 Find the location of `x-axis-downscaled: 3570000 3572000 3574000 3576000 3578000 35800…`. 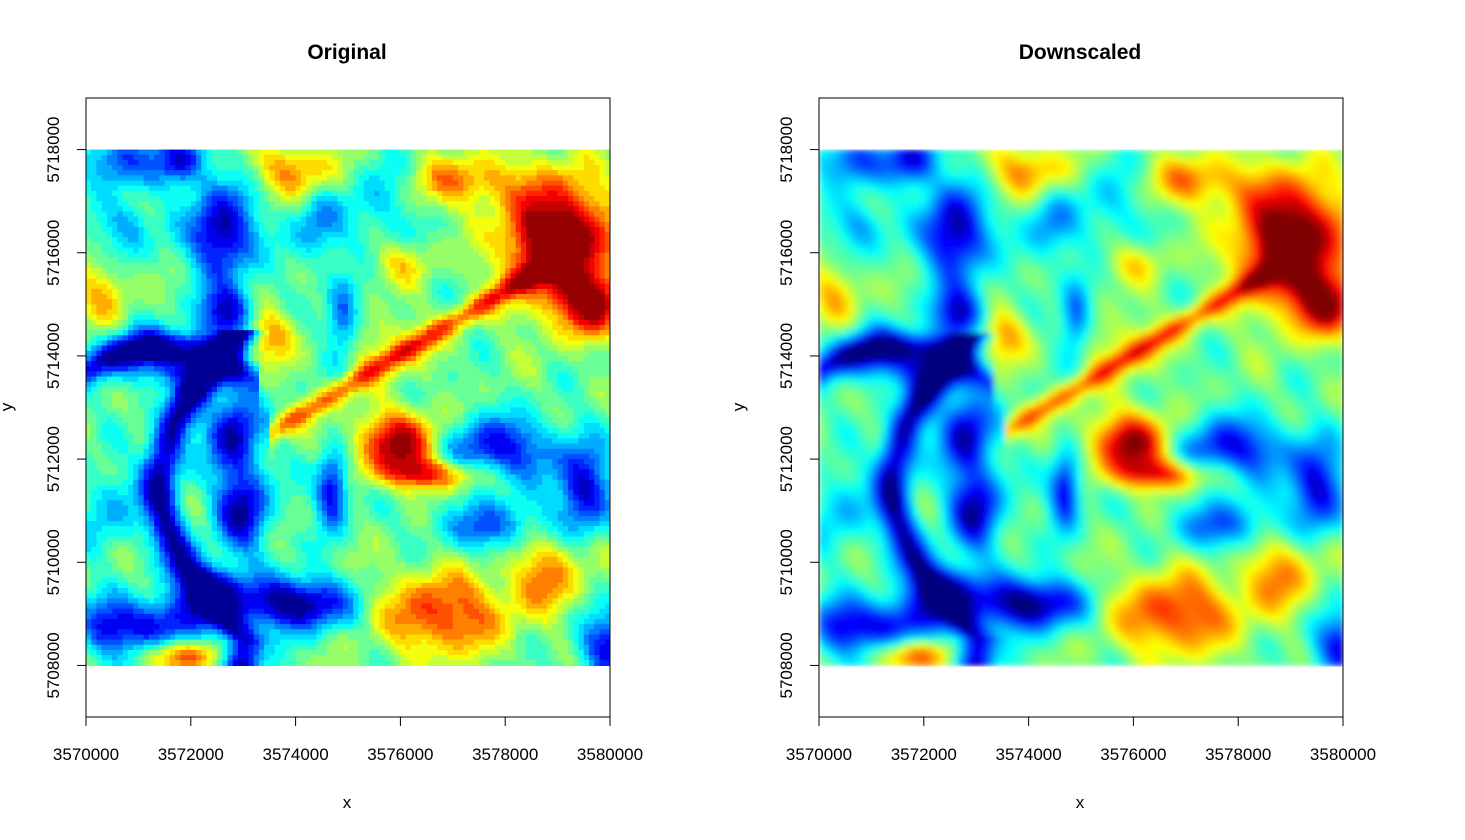

x-axis-downscaled: 3570000 3572000 3574000 3576000 3578000 35800… is located at coordinates (1081, 740).